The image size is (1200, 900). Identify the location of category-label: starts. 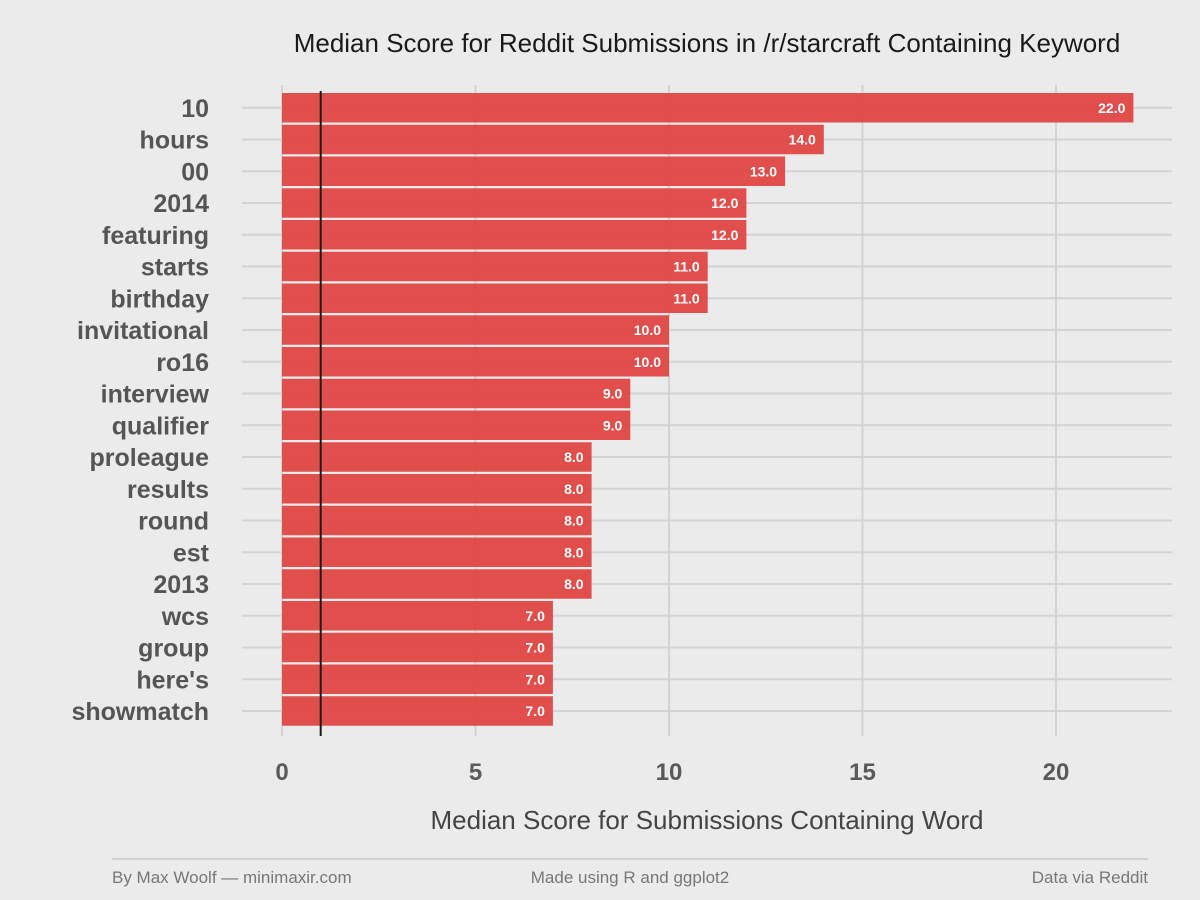
(175, 268).